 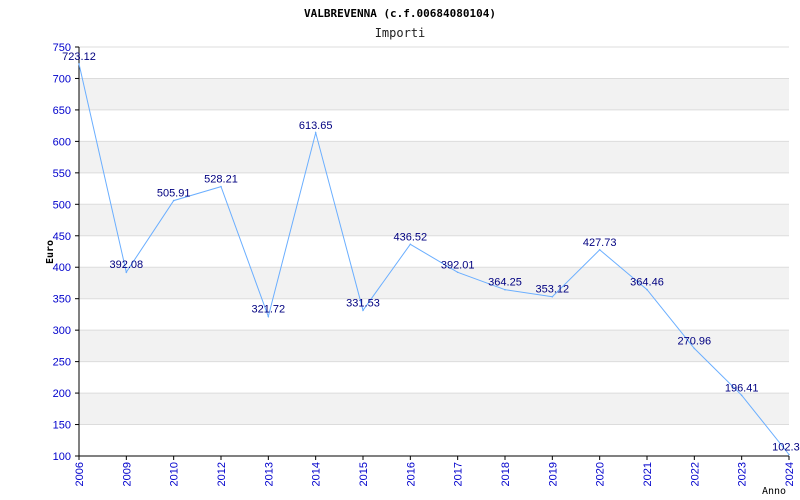 What do you see at coordinates (221, 180) in the screenshot?
I see `data-label: 528.21` at bounding box center [221, 180].